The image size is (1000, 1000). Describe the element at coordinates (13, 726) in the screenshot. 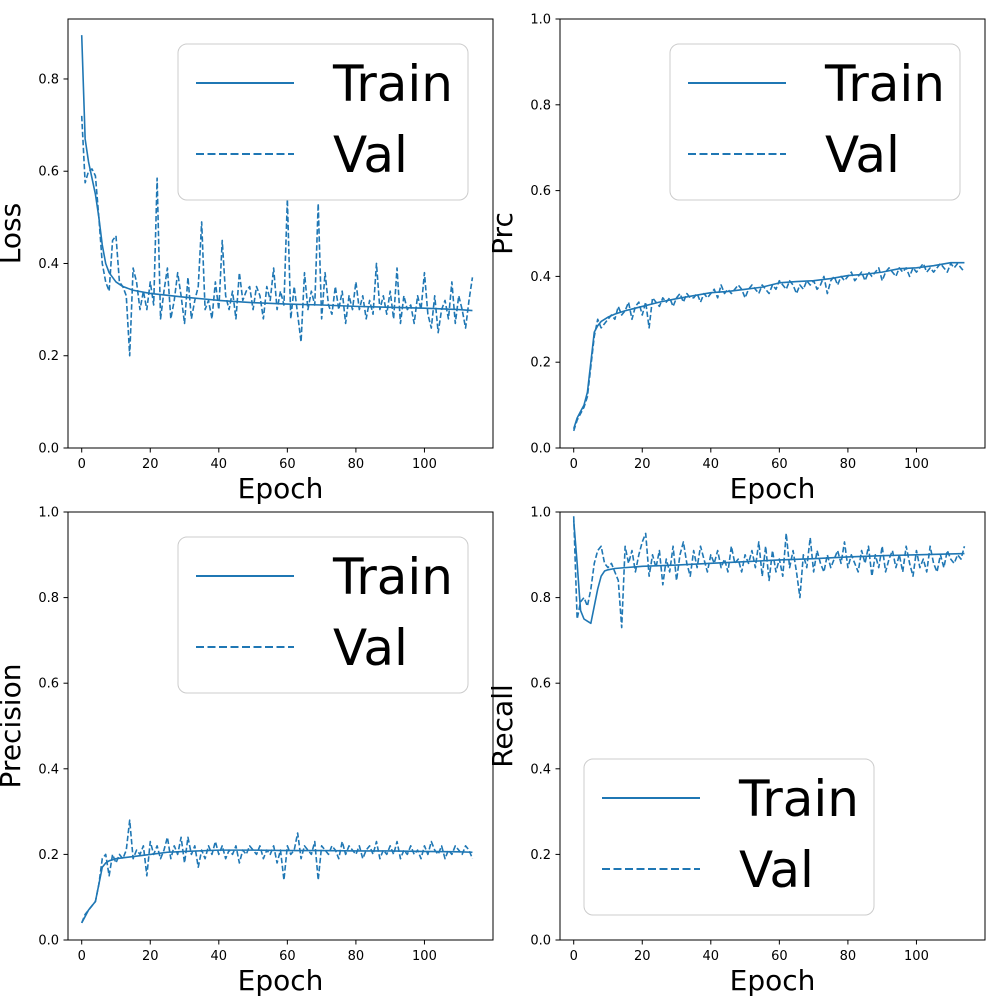

I see `y-axis-label: Precision` at that location.